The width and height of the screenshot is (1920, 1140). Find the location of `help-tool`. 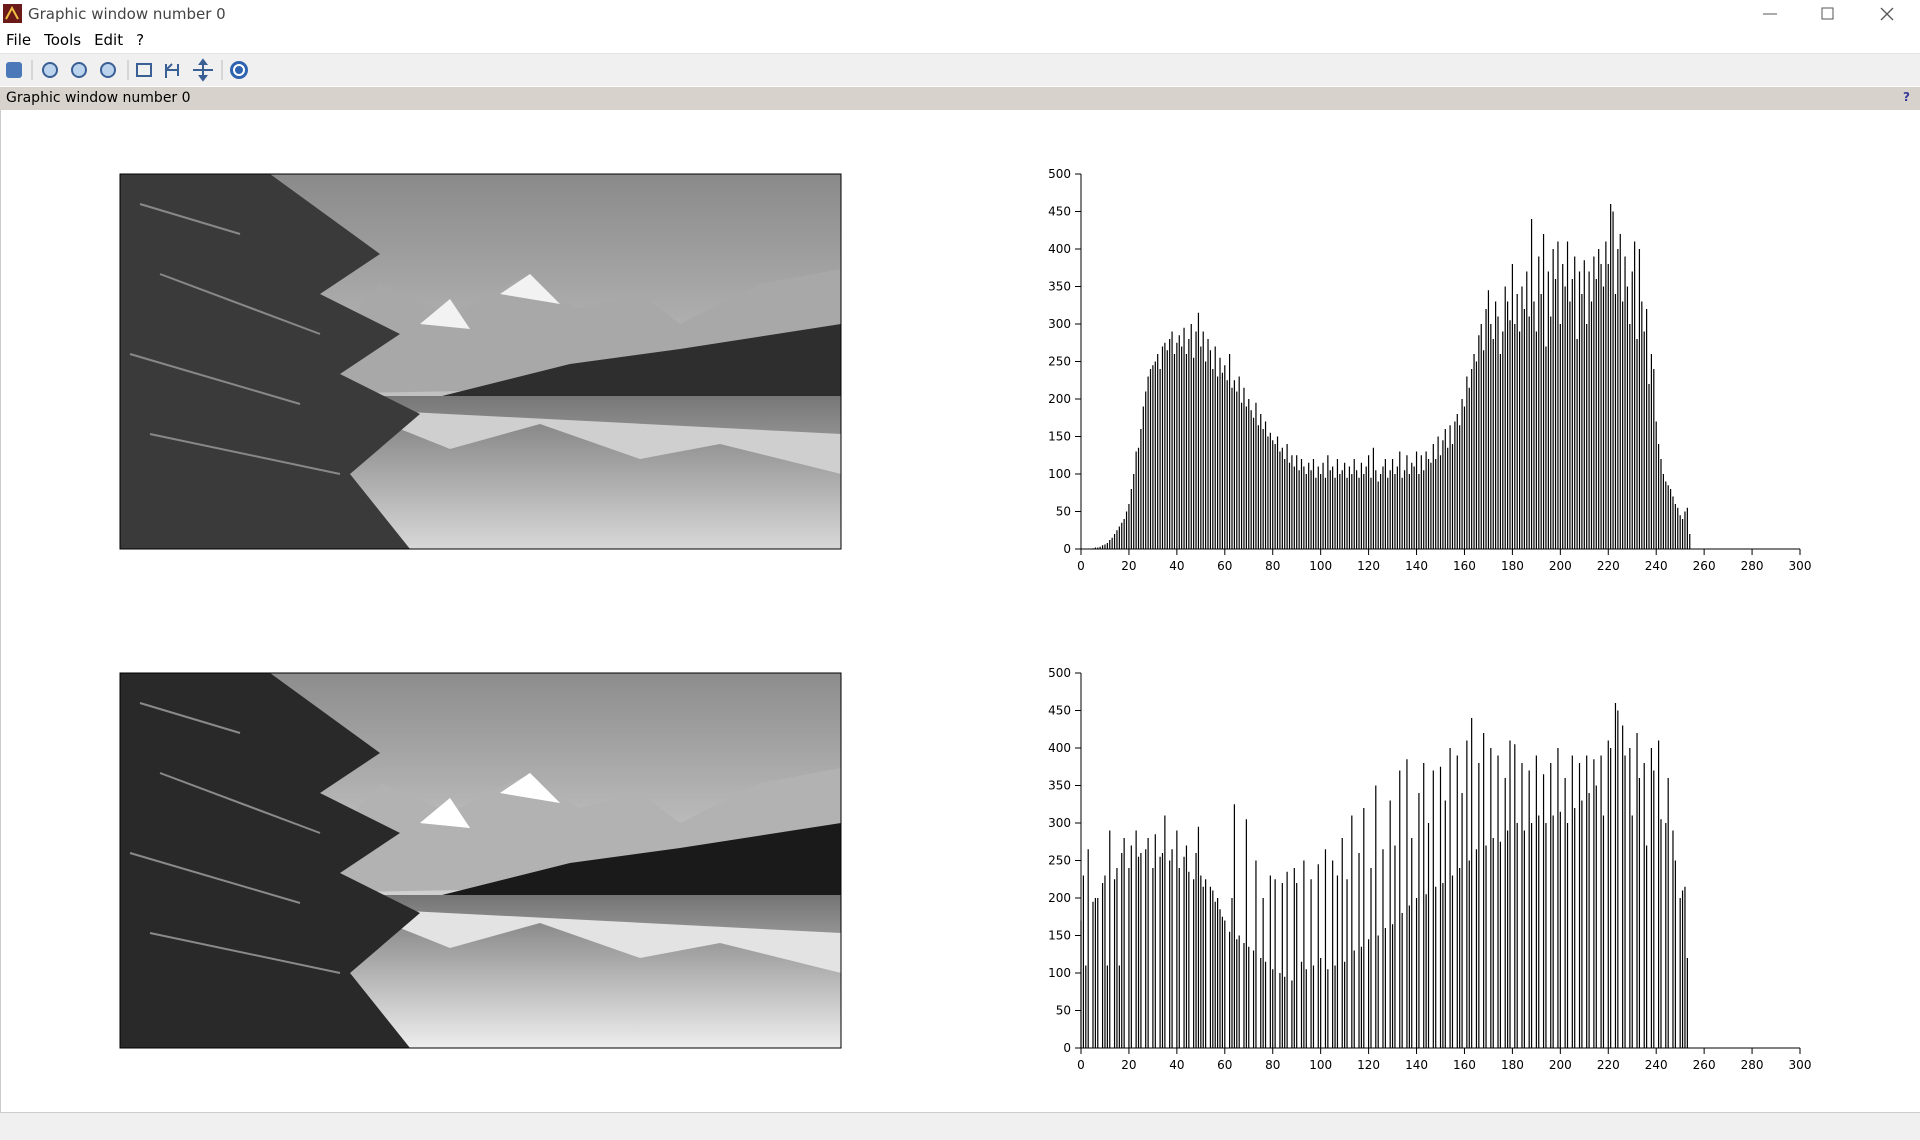

help-tool is located at coordinates (239, 70).